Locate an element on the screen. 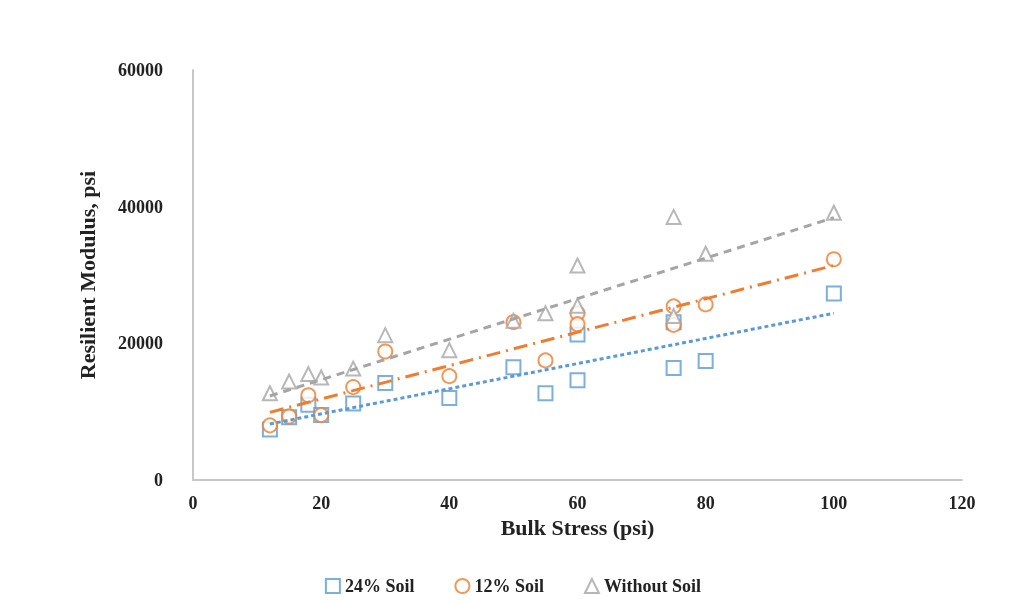  x-tick-label: 80 is located at coordinates (705, 503).